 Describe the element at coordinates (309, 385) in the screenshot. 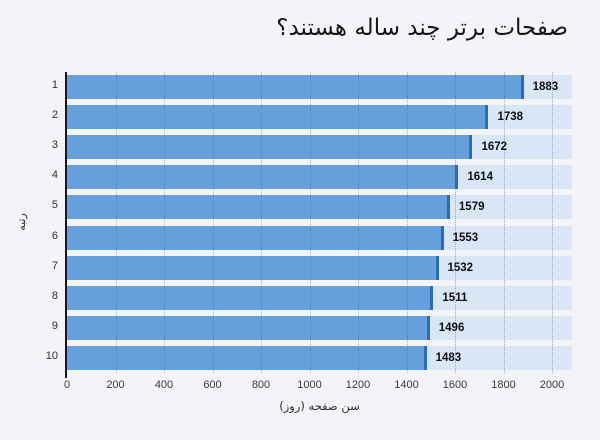

I see `x-tick-label: 1000` at that location.